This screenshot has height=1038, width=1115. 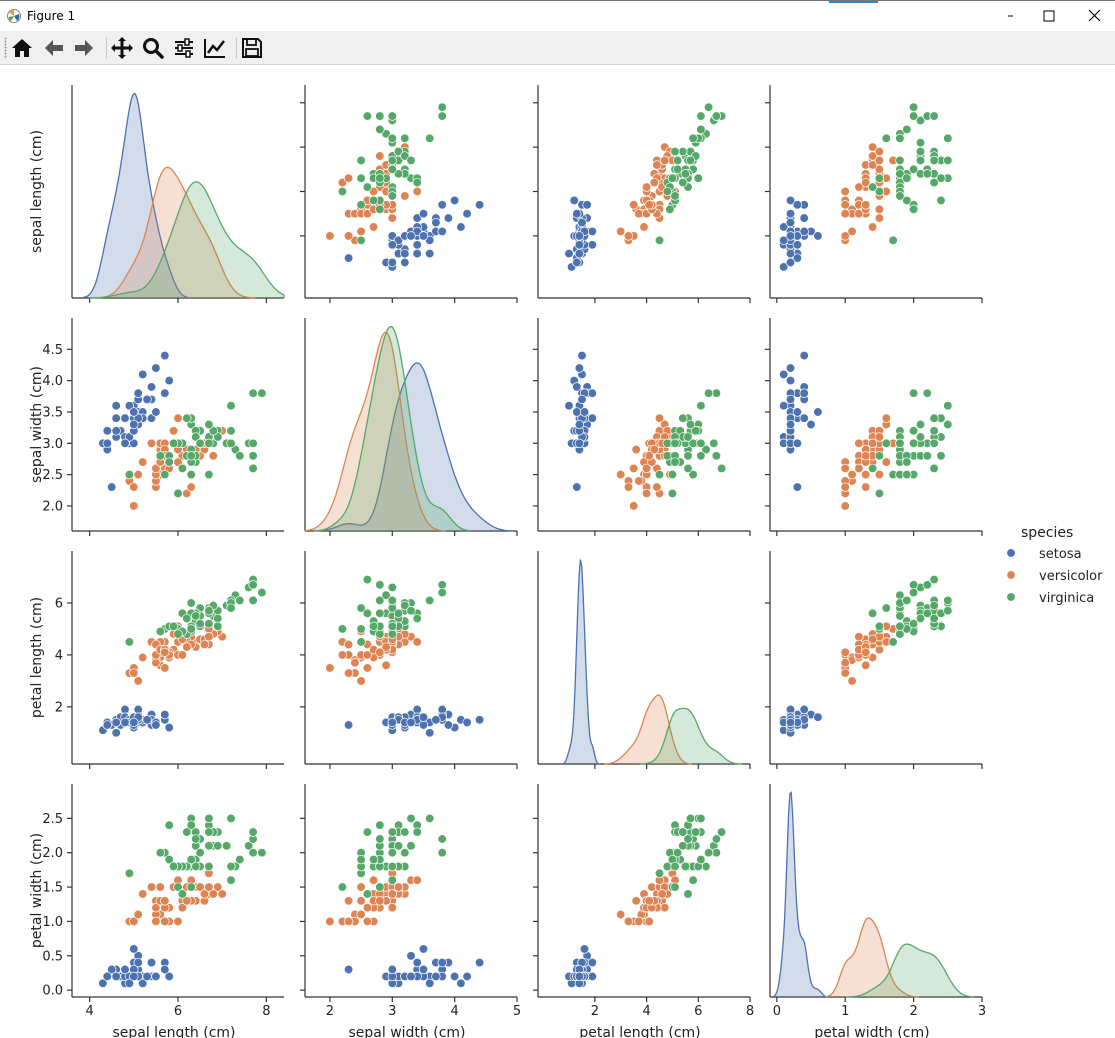 What do you see at coordinates (1031, 17) in the screenshot?
I see `minimize-button` at bounding box center [1031, 17].